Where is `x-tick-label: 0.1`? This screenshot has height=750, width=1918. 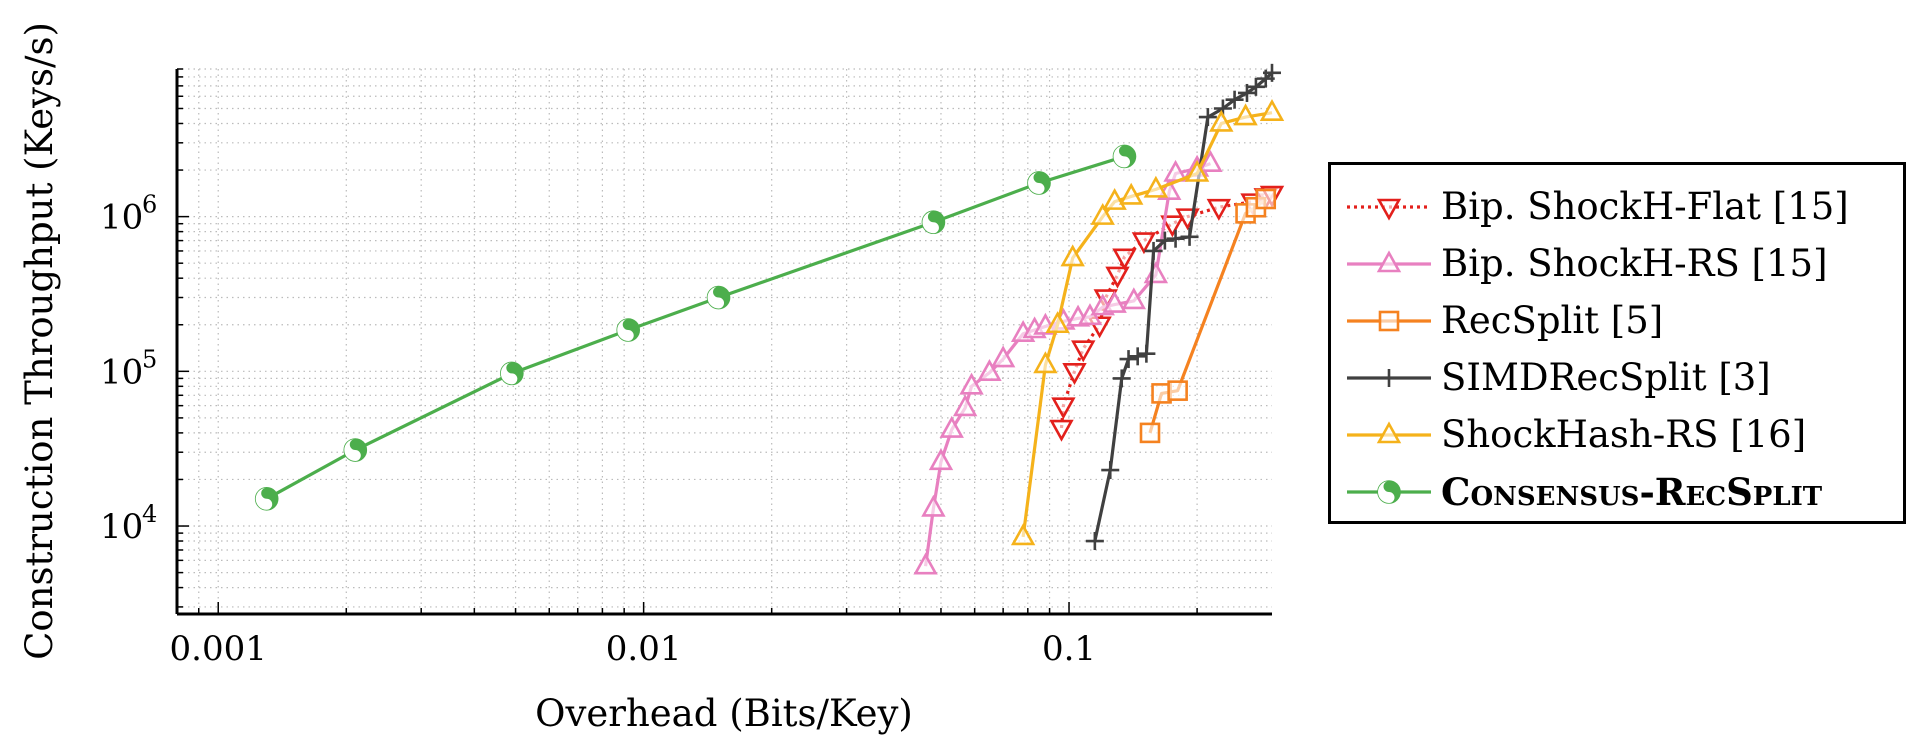
x-tick-label: 0.1 is located at coordinates (1069, 649).